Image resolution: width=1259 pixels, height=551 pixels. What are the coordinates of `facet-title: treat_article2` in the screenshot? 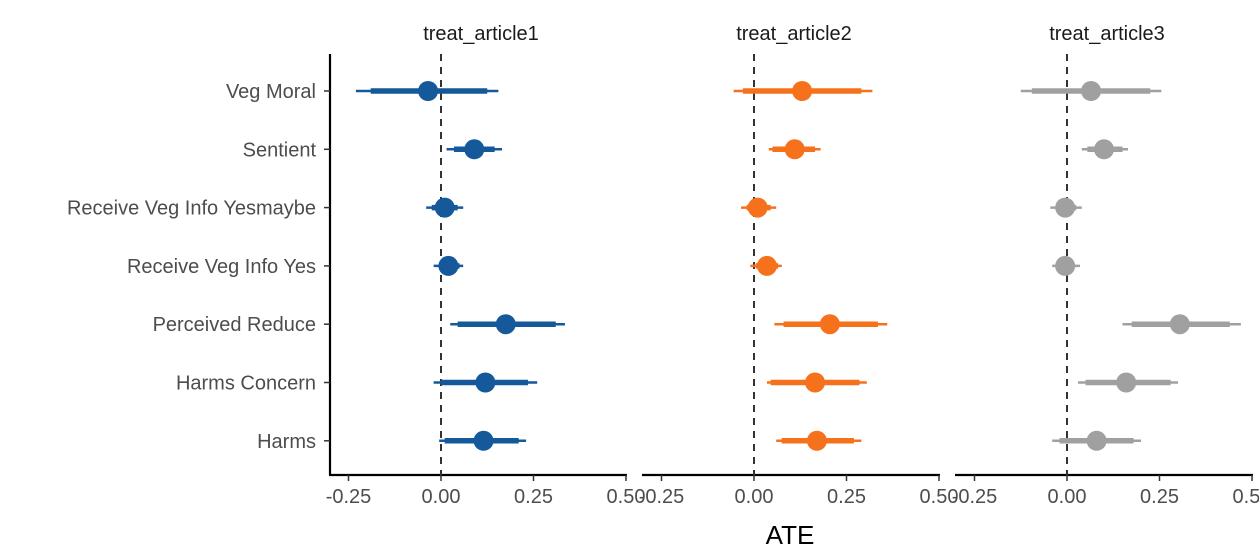 It's located at (794, 34).